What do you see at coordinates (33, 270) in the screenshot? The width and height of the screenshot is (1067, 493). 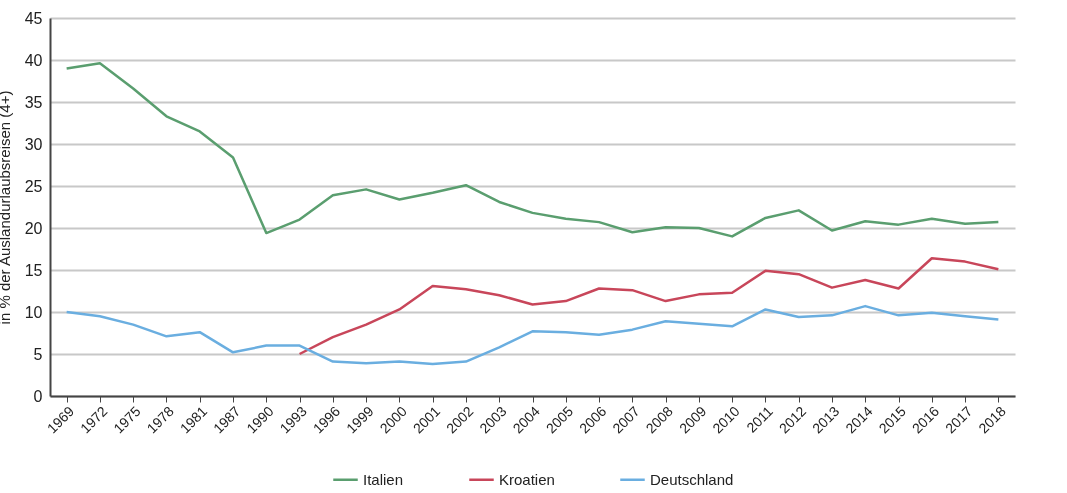 I see `y-tick-label: 15` at bounding box center [33, 270].